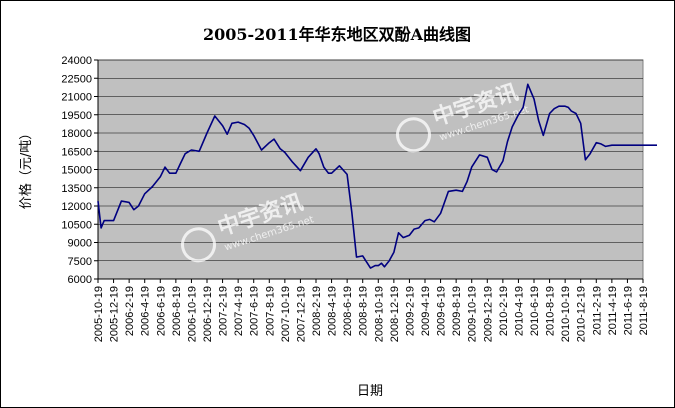 This screenshot has width=675, height=408. What do you see at coordinates (76, 225) in the screenshot?
I see `y-tick-label: 10500` at bounding box center [76, 225].